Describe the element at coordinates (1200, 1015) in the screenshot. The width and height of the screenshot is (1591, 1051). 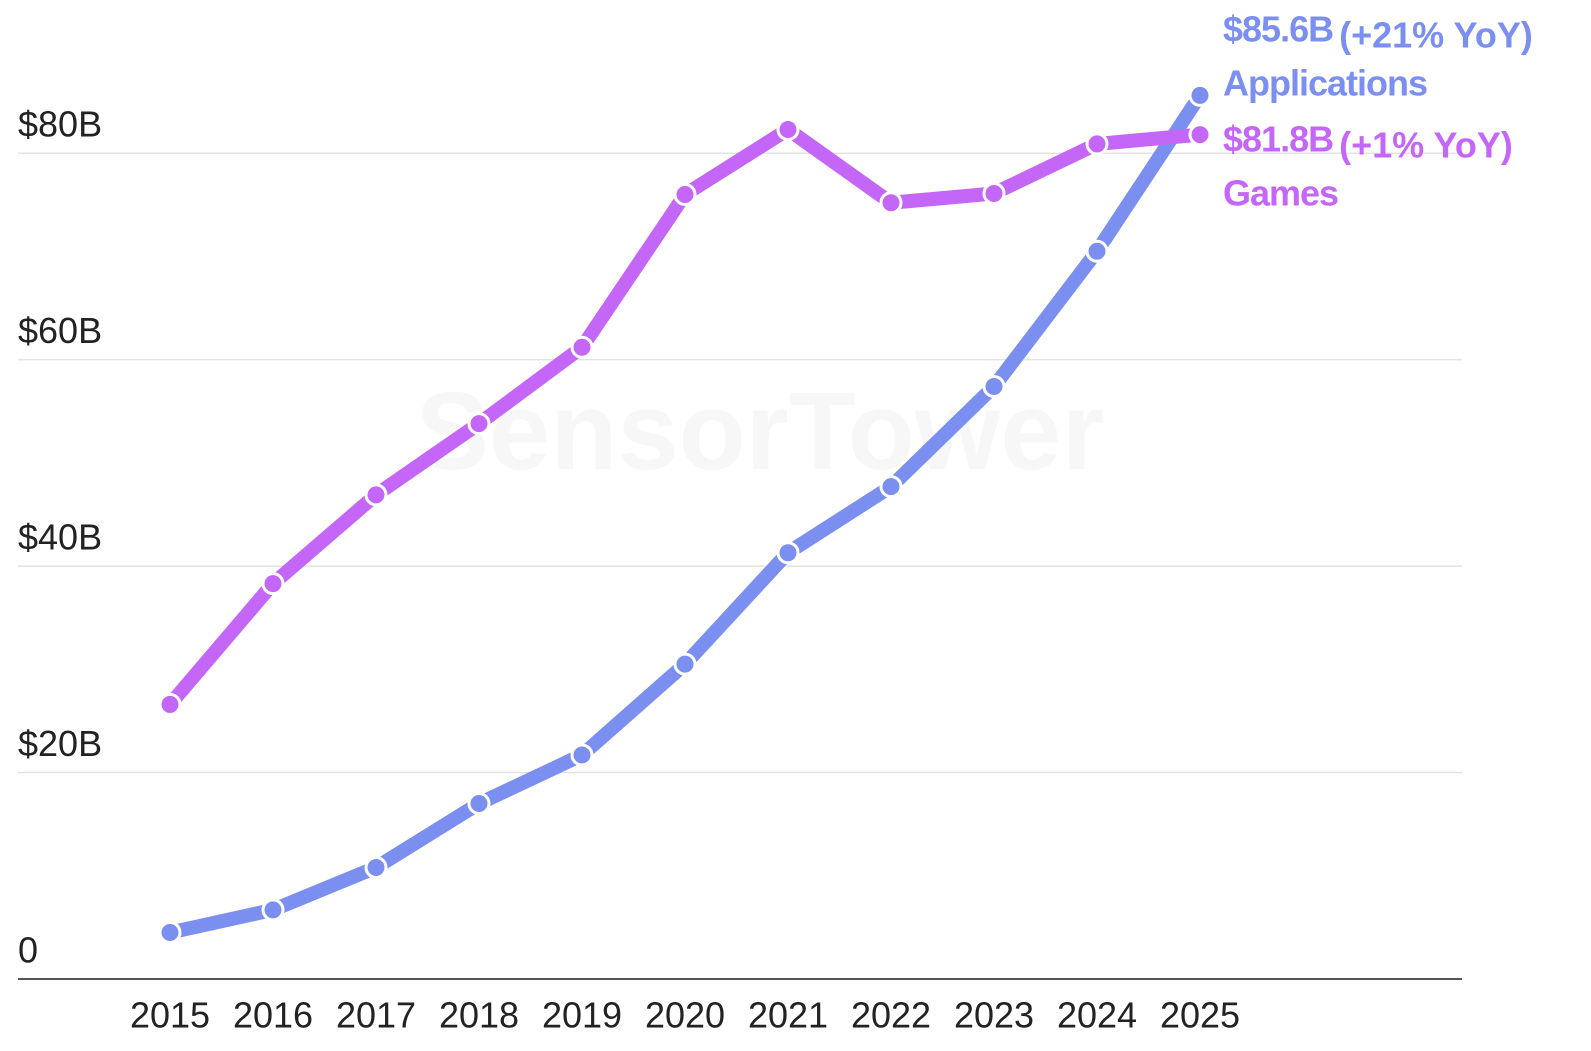
I see `x-tick-label: 2025` at that location.